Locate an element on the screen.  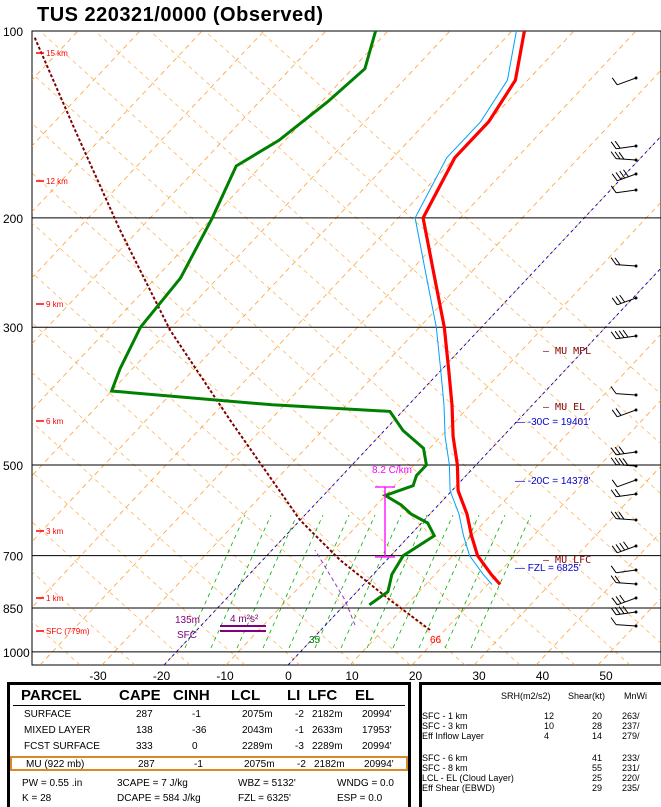
cinh-header: CINH is located at coordinates (191, 695).